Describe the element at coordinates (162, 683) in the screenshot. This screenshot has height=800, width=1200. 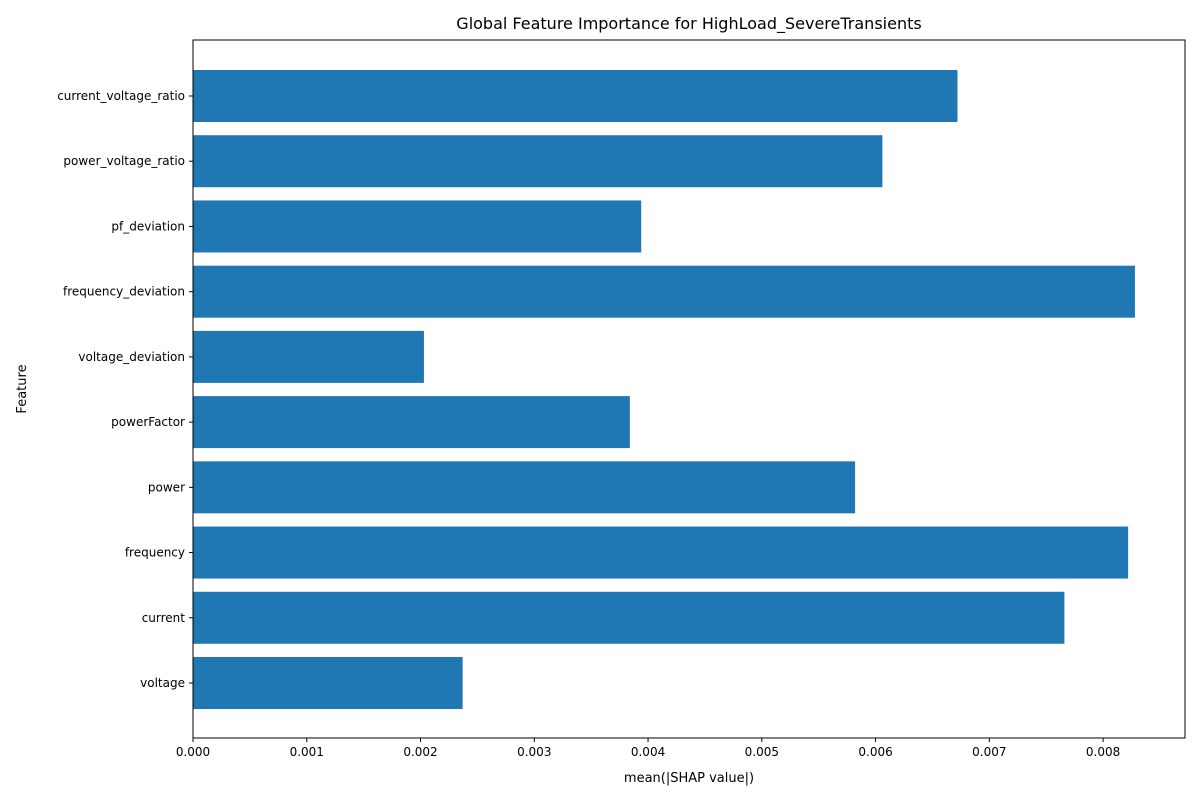
I see `y-tick-label: voltage` at that location.